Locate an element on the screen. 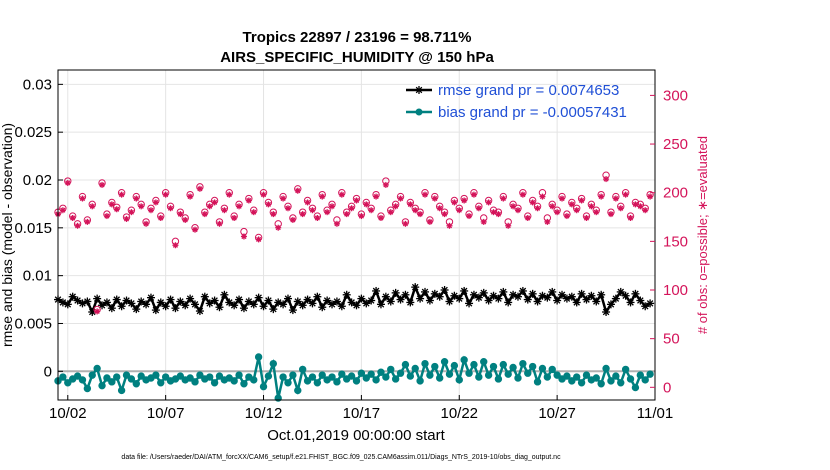 The width and height of the screenshot is (830, 470). x-tick-label: 11/01 is located at coordinates (655, 413).